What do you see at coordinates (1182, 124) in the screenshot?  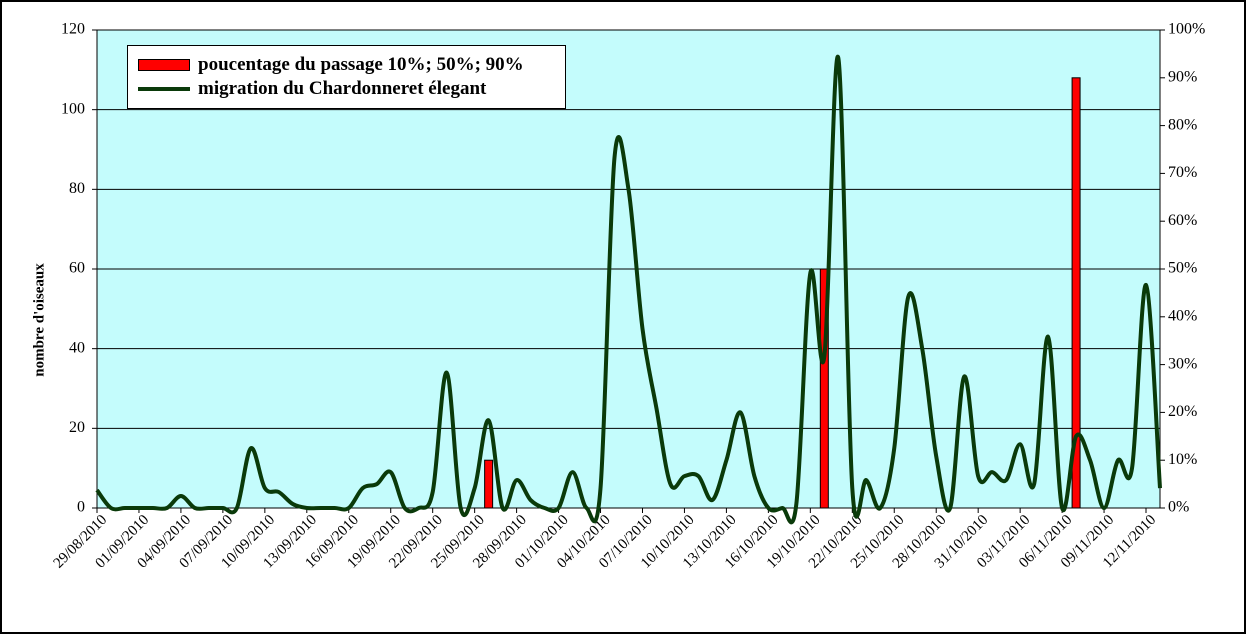 I see `y2-tick-label: 80%` at bounding box center [1182, 124].